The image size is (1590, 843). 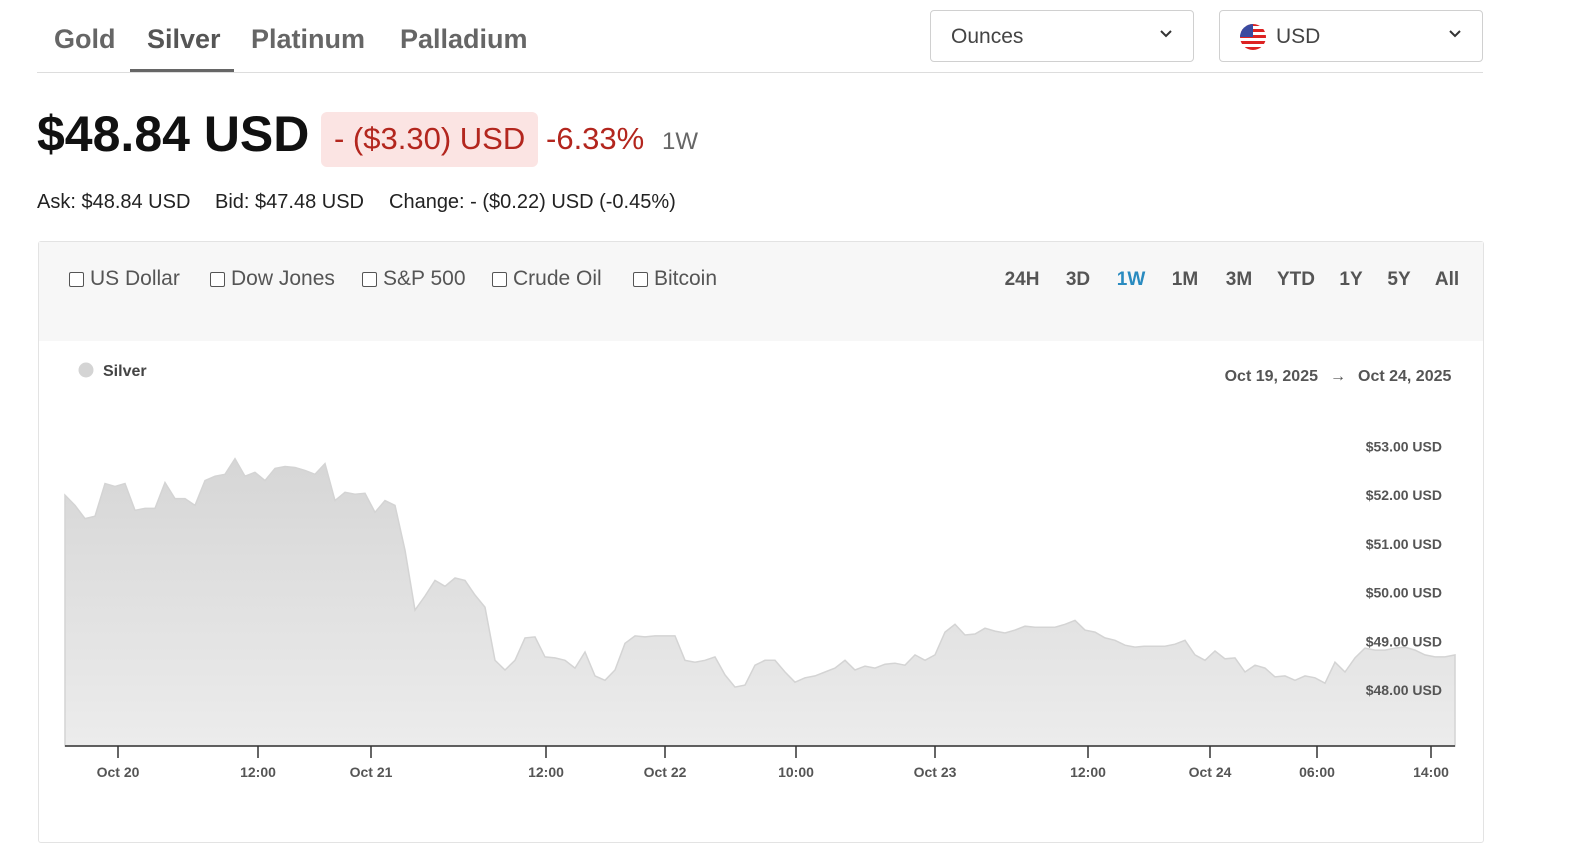 I want to click on bid: Bid: $47.48 USD, so click(x=289, y=202).